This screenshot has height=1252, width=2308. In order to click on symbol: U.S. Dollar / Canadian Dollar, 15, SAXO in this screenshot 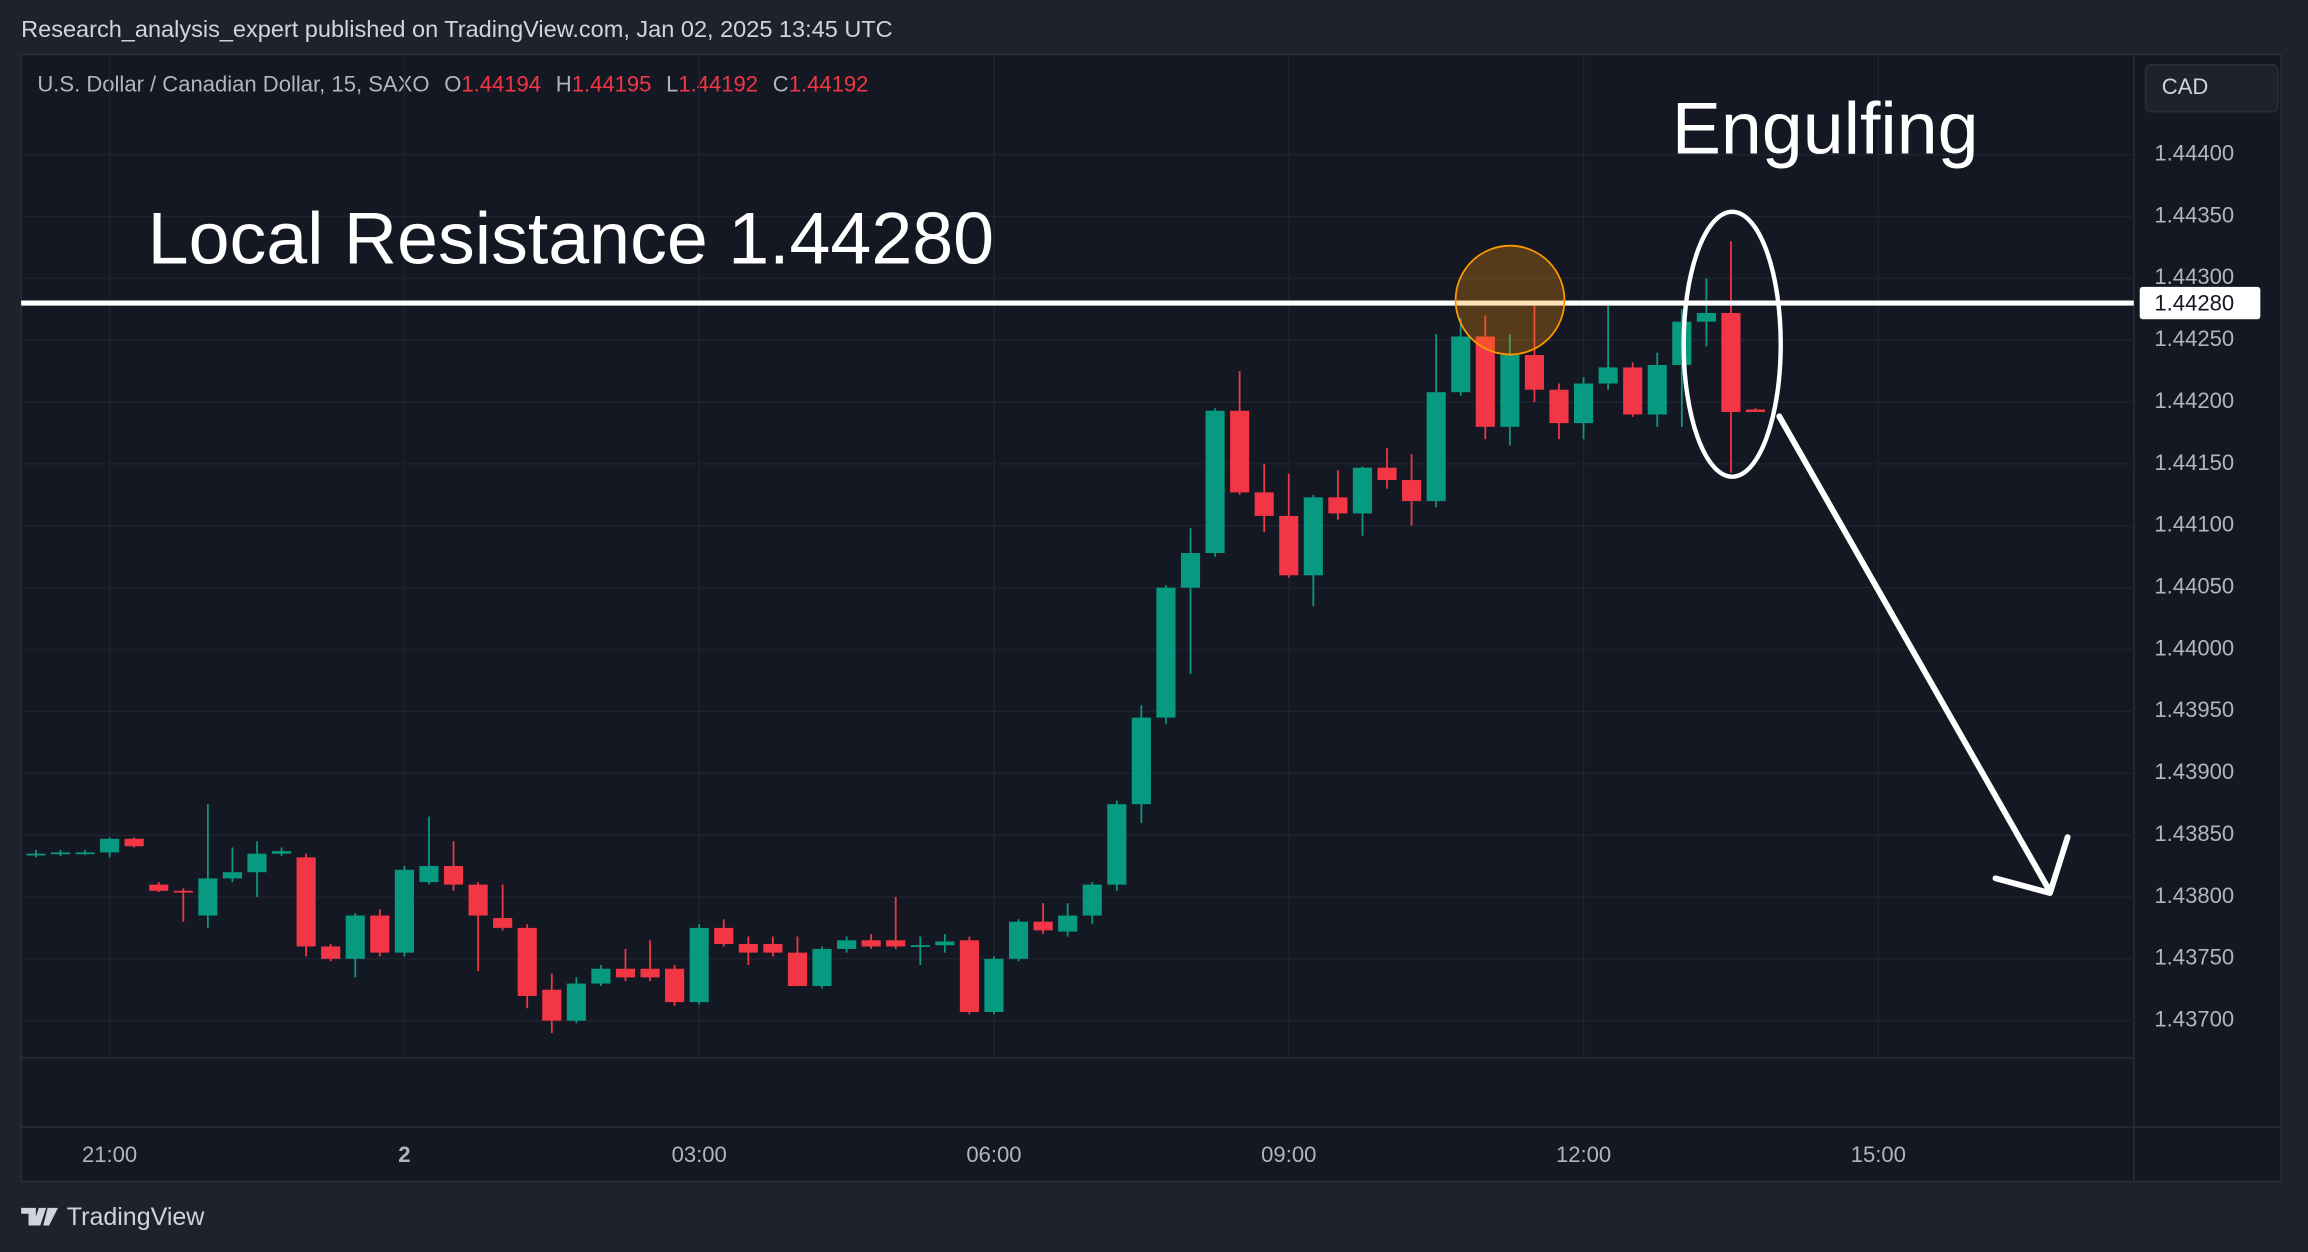, I will do `click(233, 83)`.